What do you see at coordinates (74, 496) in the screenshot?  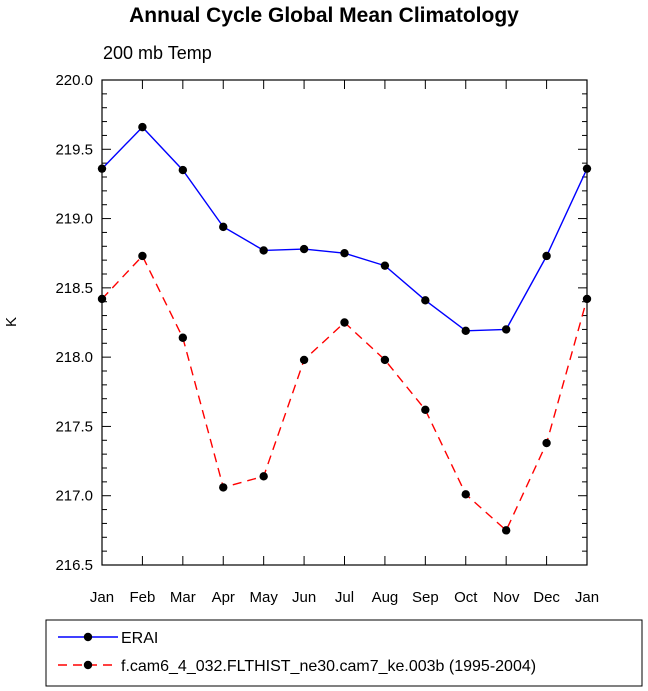 I see `y-tick-label: 217.0` at bounding box center [74, 496].